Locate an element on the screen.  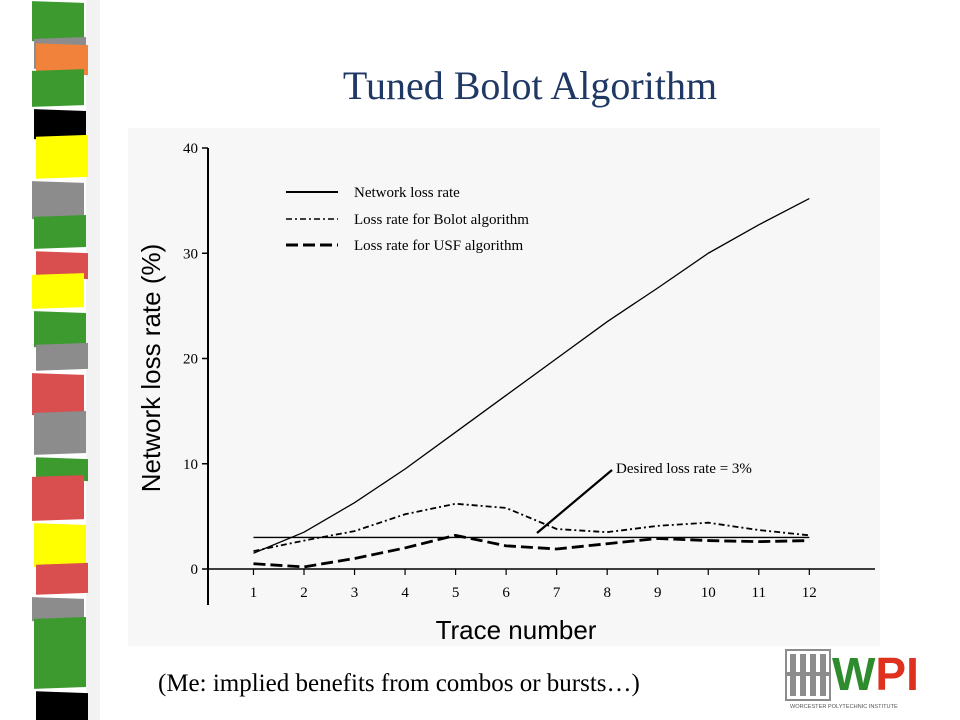
wpi-building-icon is located at coordinates (808, 675).